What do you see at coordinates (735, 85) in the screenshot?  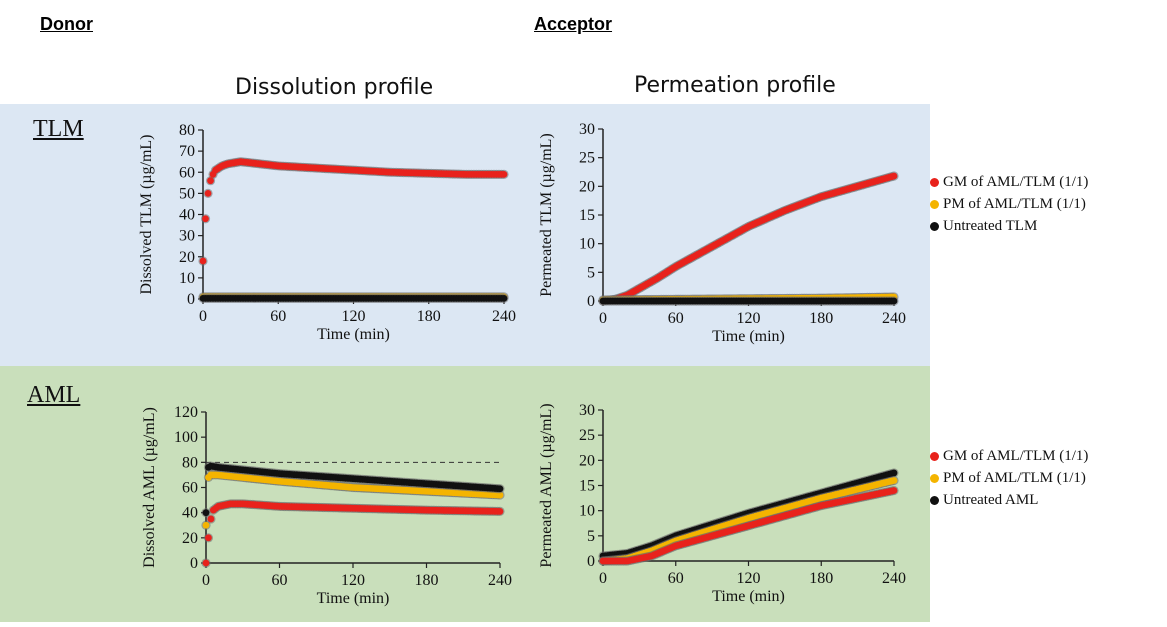 I see `permeation-column-title: Permeation profile` at bounding box center [735, 85].